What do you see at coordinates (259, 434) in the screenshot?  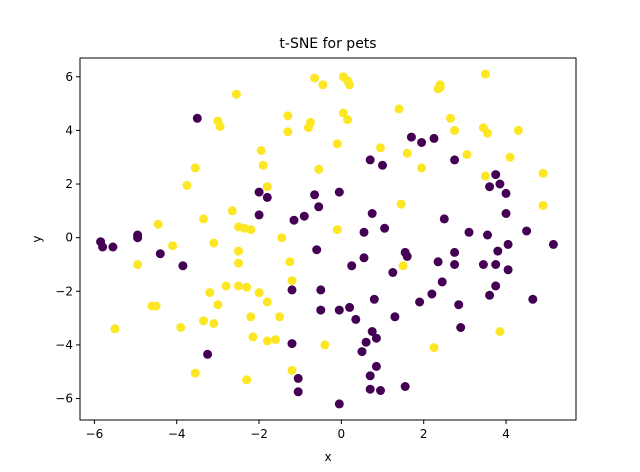 I see `x-tick-label: −2` at bounding box center [259, 434].